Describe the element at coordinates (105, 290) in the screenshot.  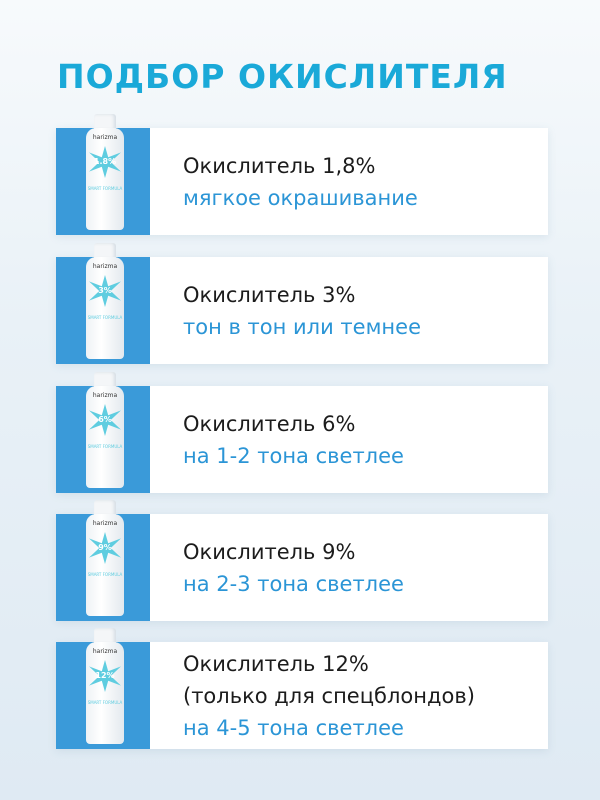
I see `bottle-percent: 3%` at that location.